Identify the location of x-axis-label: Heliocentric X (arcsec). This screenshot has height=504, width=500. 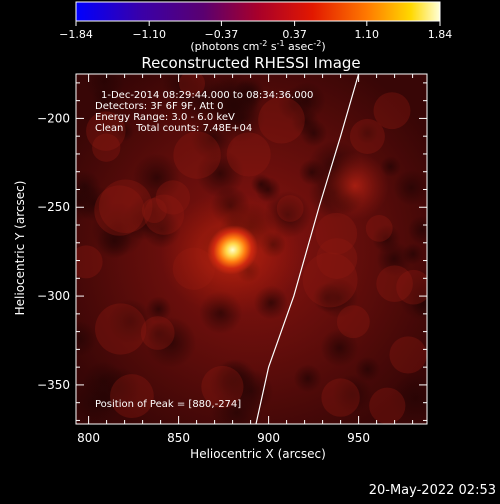
(258, 454).